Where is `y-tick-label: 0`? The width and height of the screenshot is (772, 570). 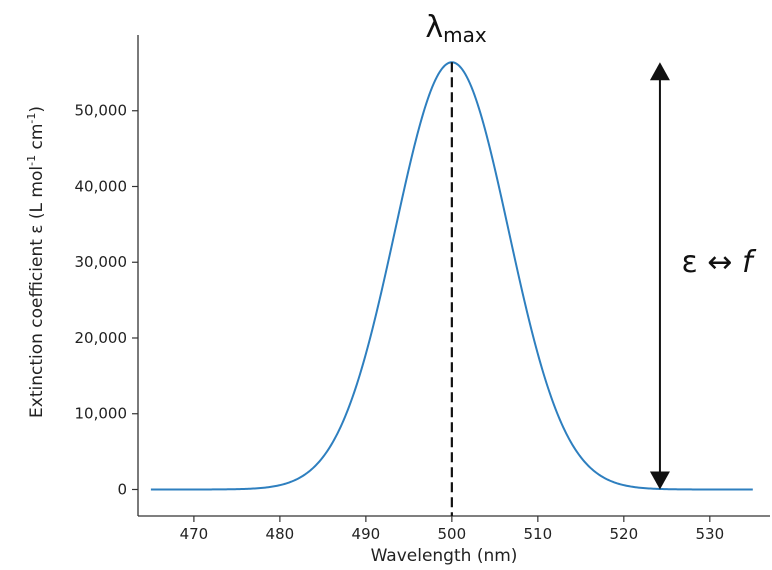
y-tick-label: 0 is located at coordinates (122, 489).